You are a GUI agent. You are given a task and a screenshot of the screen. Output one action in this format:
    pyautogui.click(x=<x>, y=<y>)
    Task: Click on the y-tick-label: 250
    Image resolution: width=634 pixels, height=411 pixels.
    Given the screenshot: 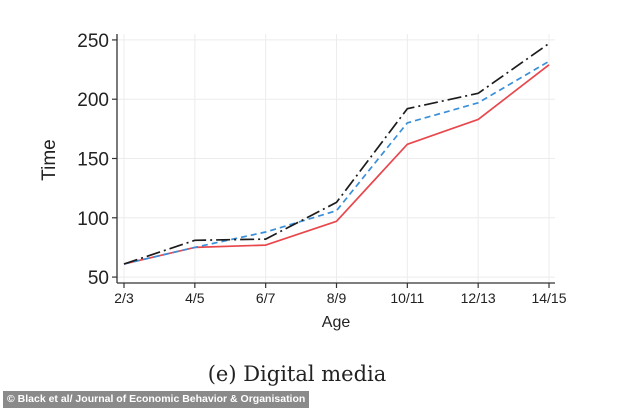 What is the action you would take?
    pyautogui.click(x=93, y=41)
    